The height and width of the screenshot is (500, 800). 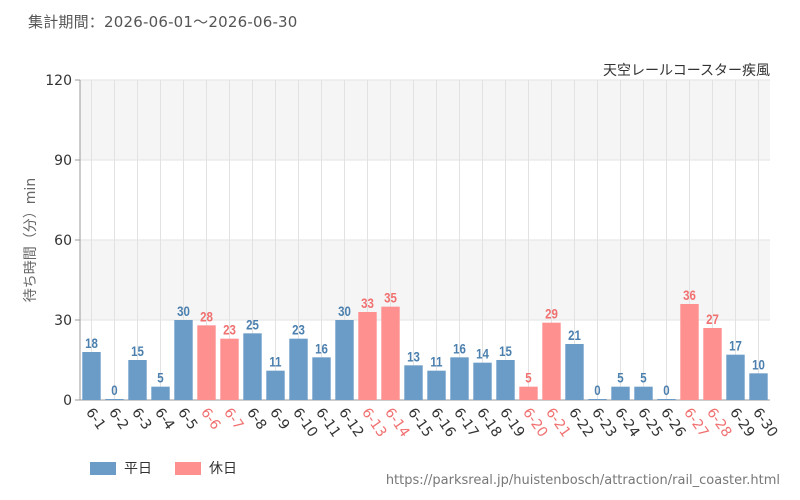 I want to click on x-tick-label-6-24: 6-24, so click(x=626, y=422).